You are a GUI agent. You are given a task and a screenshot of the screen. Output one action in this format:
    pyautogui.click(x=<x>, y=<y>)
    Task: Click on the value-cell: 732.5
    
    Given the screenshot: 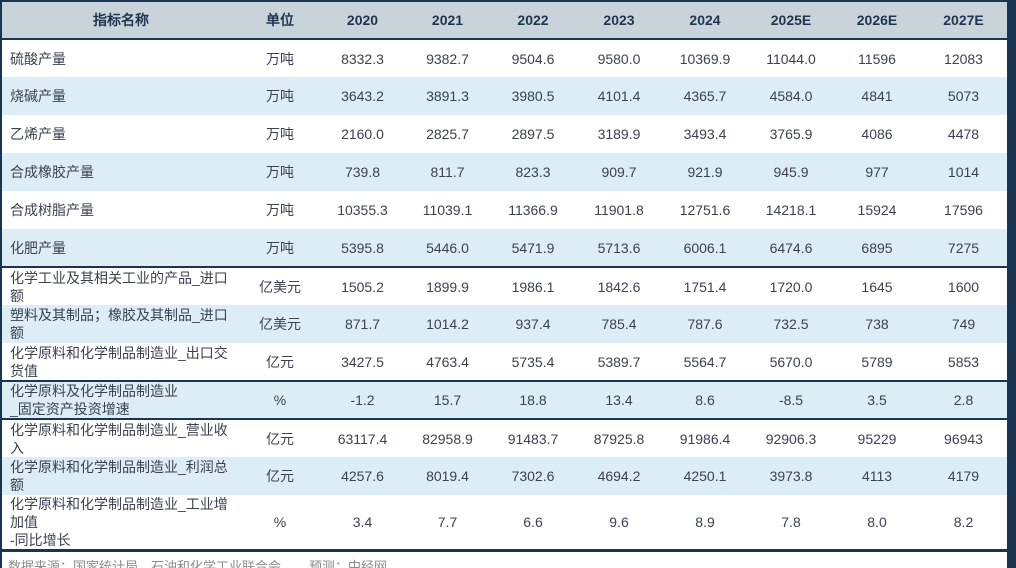 What is the action you would take?
    pyautogui.click(x=791, y=324)
    